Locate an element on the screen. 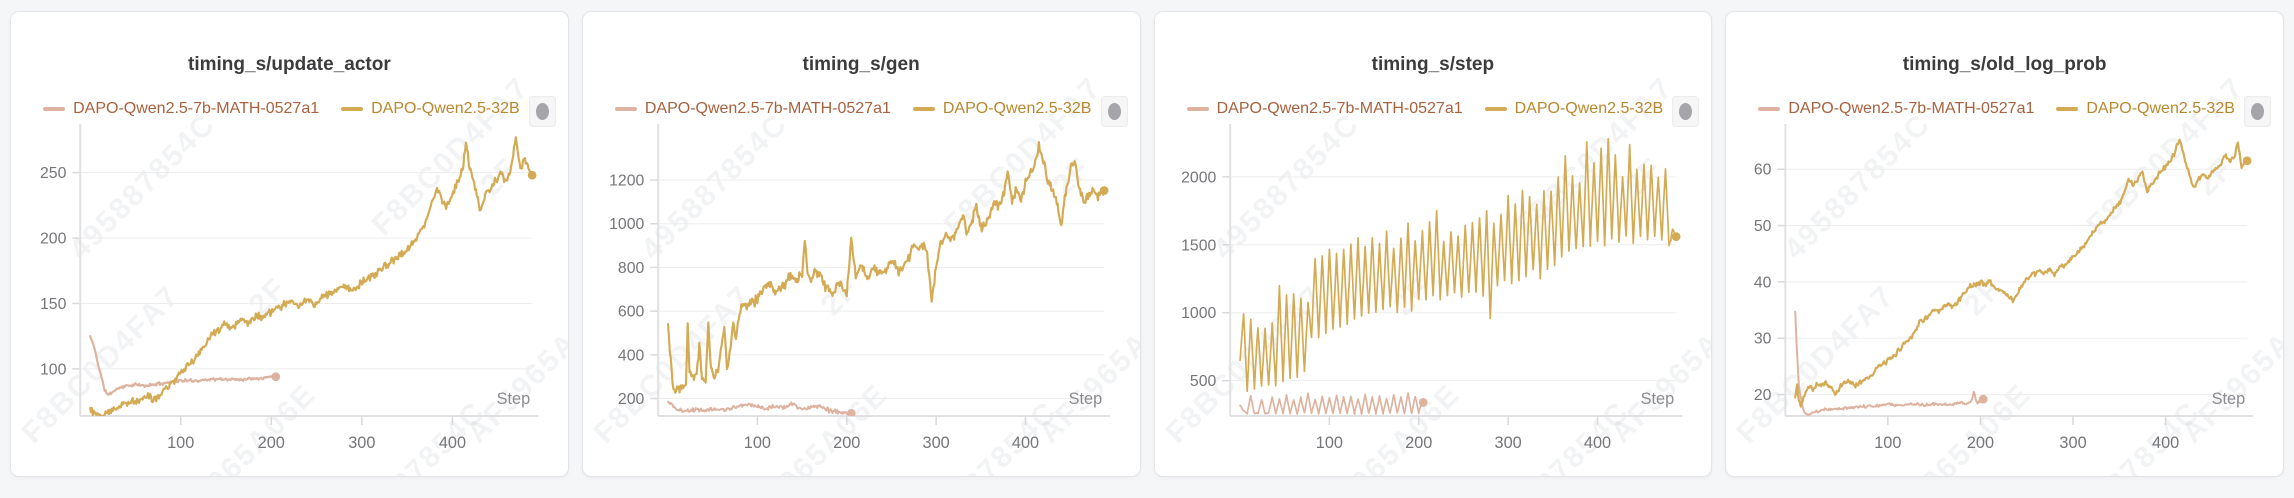 This screenshot has width=2294, height=498. svg-text: 60 is located at coordinates (1763, 170).